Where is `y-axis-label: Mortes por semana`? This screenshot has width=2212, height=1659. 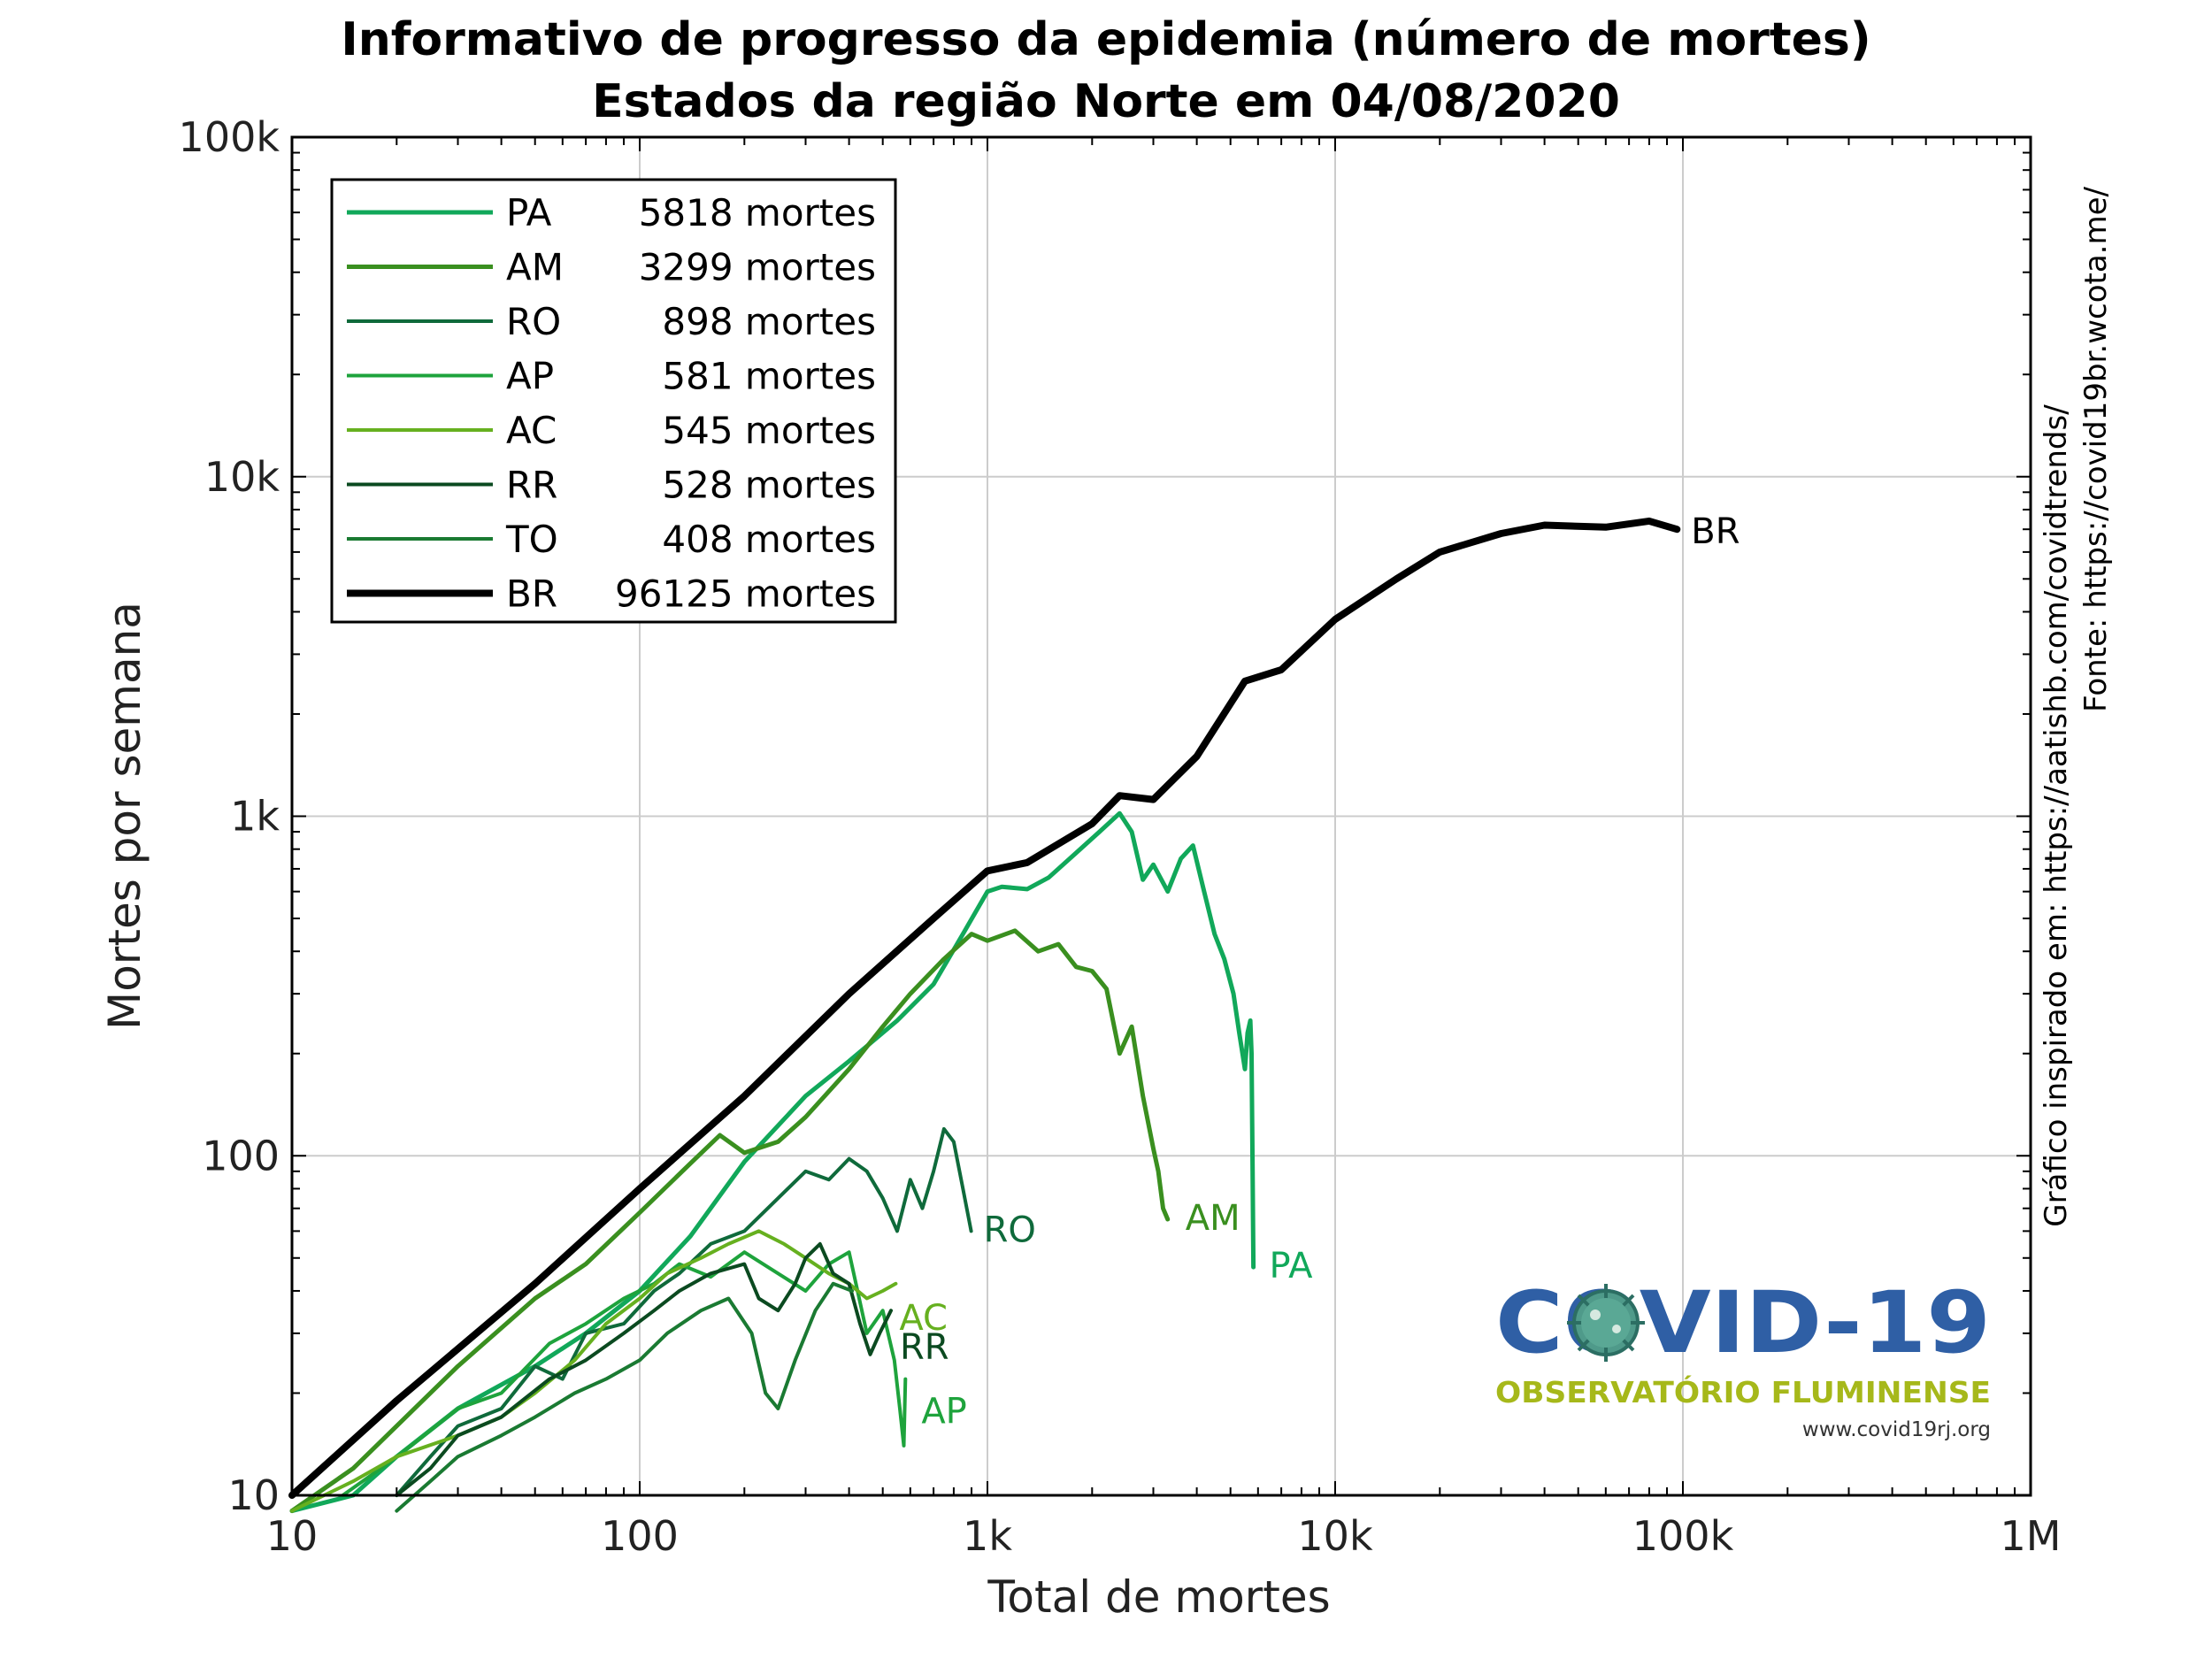 y-axis-label: Mortes por semana is located at coordinates (125, 816).